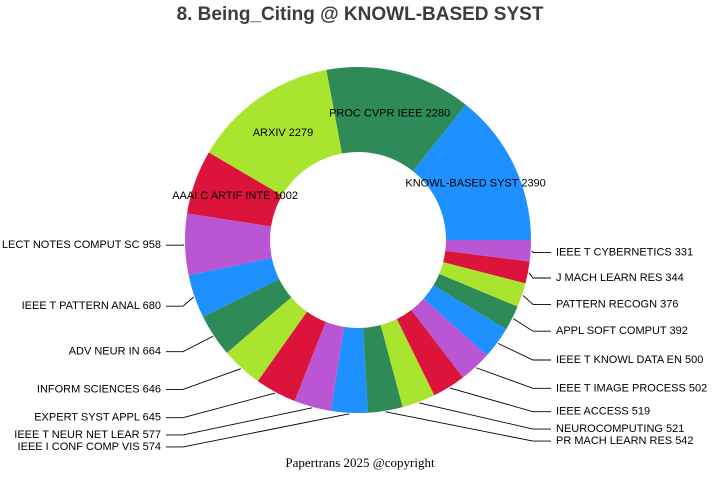 Image resolution: width=720 pixels, height=480 pixels. Describe the element at coordinates (97, 418) in the screenshot. I see `segment-label: EXPERT SYST APPL 645` at that location.